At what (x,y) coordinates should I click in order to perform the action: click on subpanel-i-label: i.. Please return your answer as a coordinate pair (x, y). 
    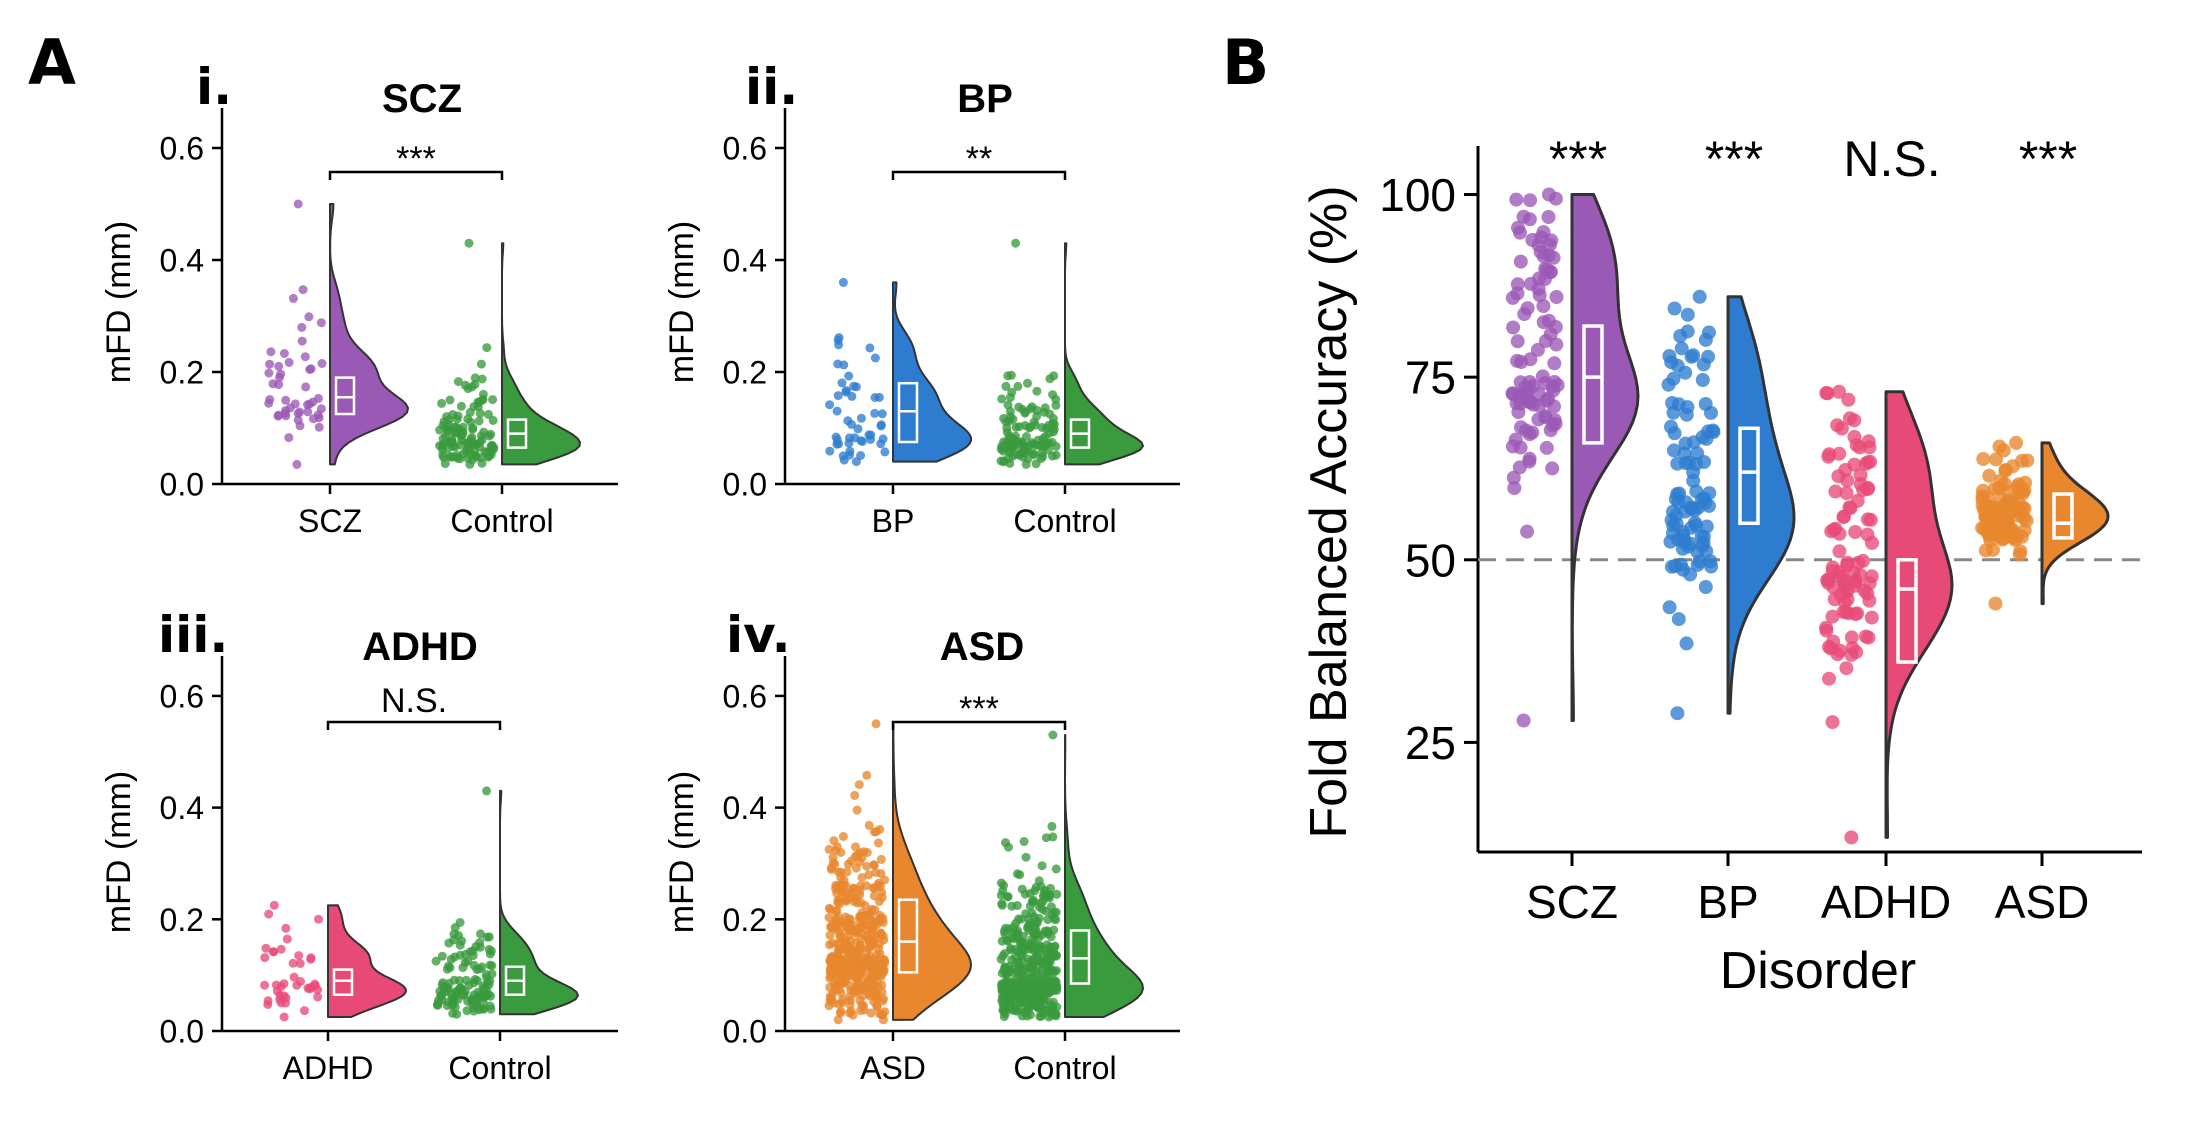
    Looking at the image, I should click on (214, 87).